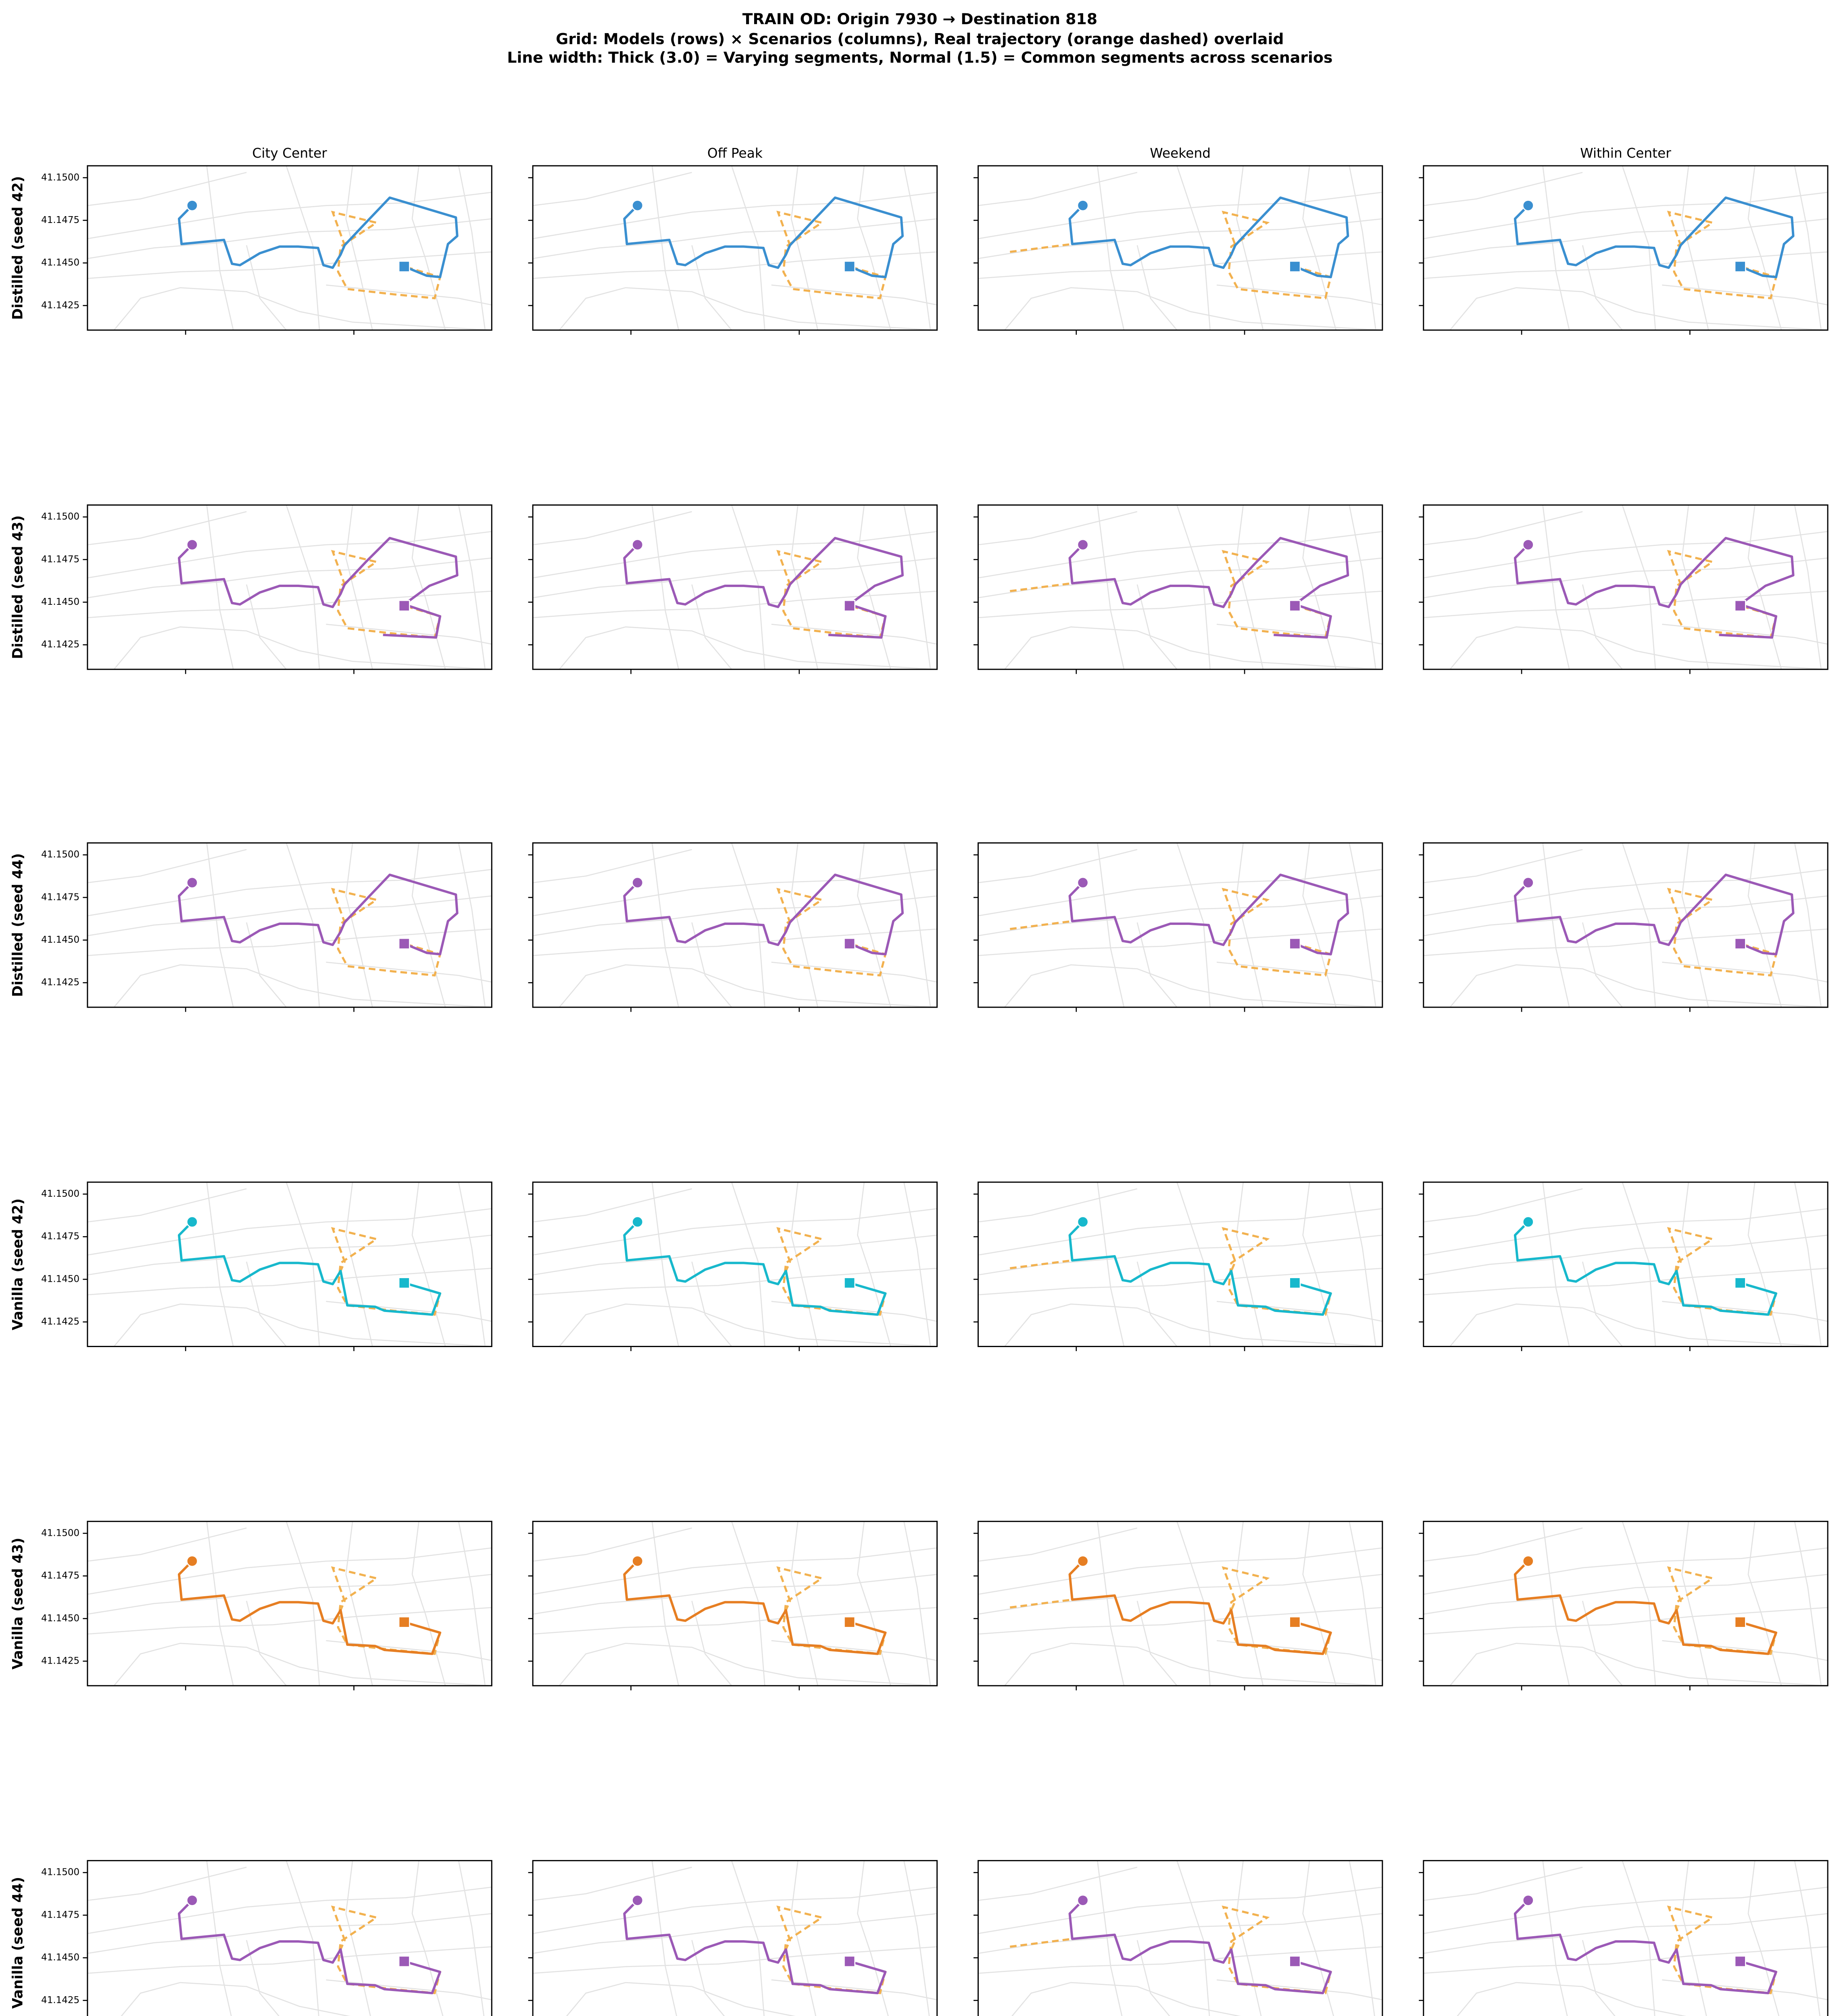 Image resolution: width=1841 pixels, height=2016 pixels. Describe the element at coordinates (919, 19) in the screenshot. I see `chart-title: TRAIN OD: Origin 7930 → Destination 818` at that location.